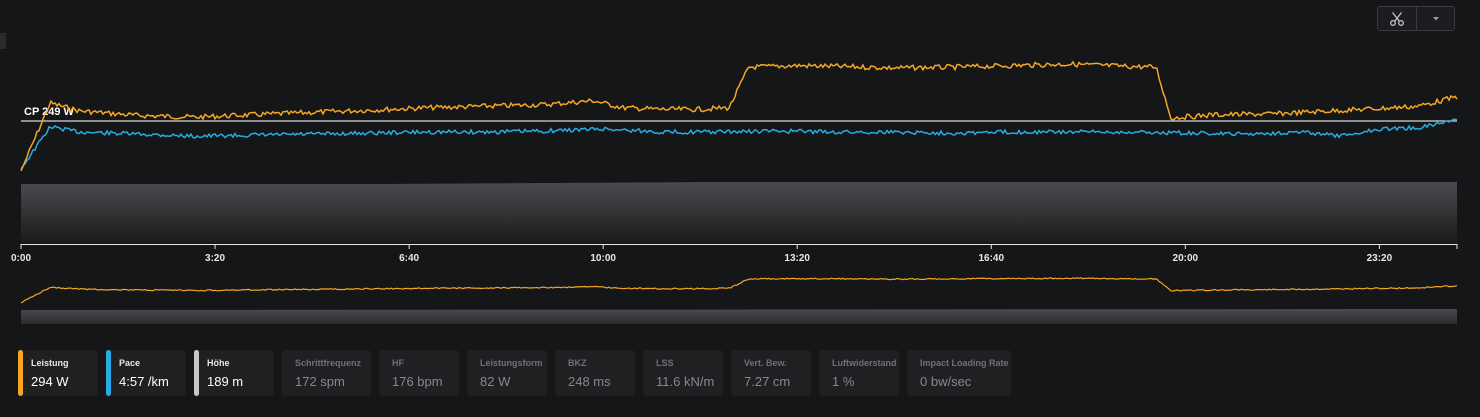 The width and height of the screenshot is (1480, 417). I want to click on x-tick-label: 20:00, so click(1186, 258).